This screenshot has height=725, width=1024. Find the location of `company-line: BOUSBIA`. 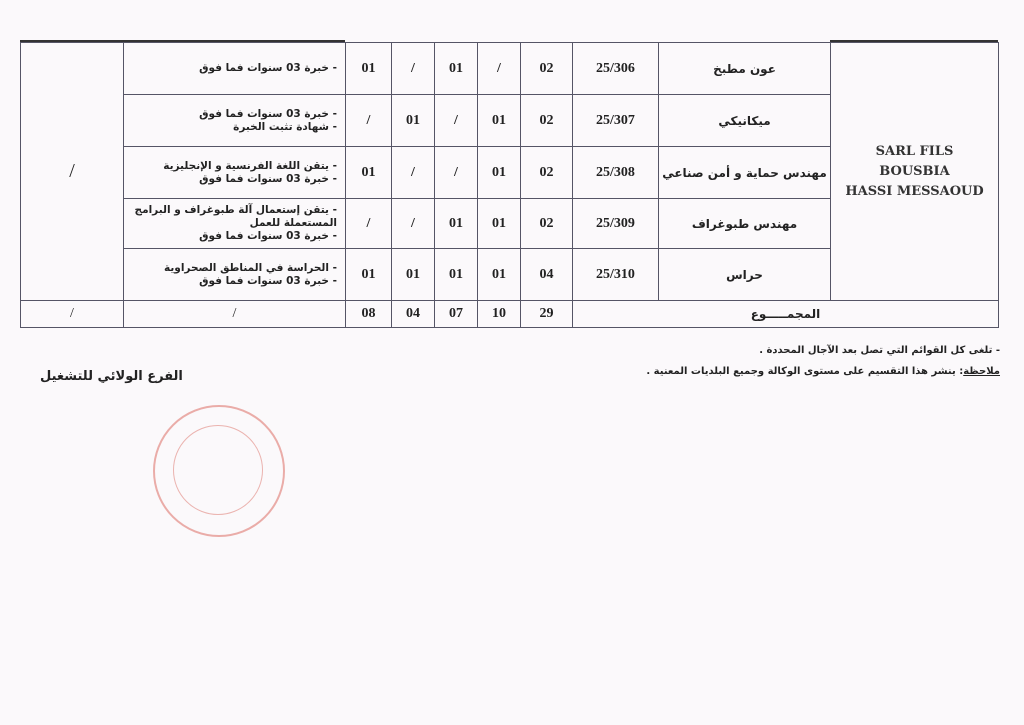

company-line: BOUSBIA is located at coordinates (914, 171).